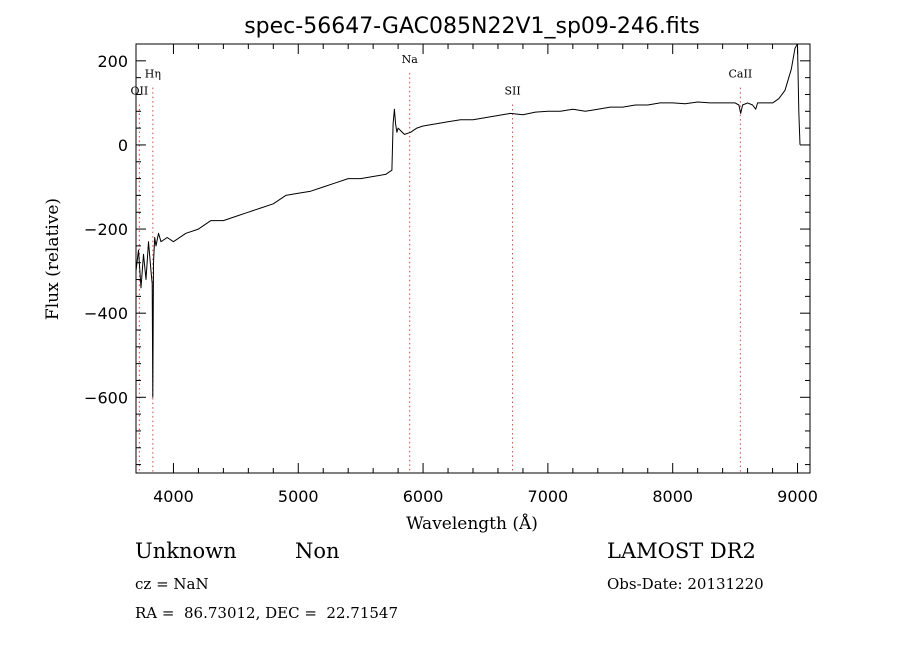 The width and height of the screenshot is (900, 650). Describe the element at coordinates (123, 145) in the screenshot. I see `y-tick-label: 0` at that location.